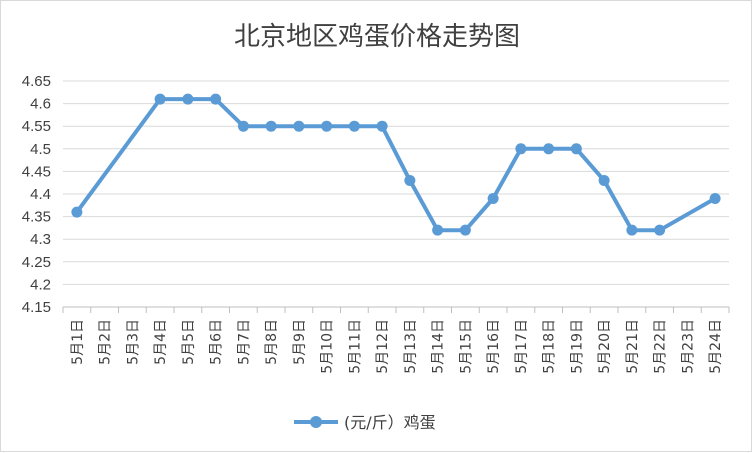 The width and height of the screenshot is (752, 453). Describe the element at coordinates (411, 346) in the screenshot. I see `x-tick-label: 5月13日` at that location.